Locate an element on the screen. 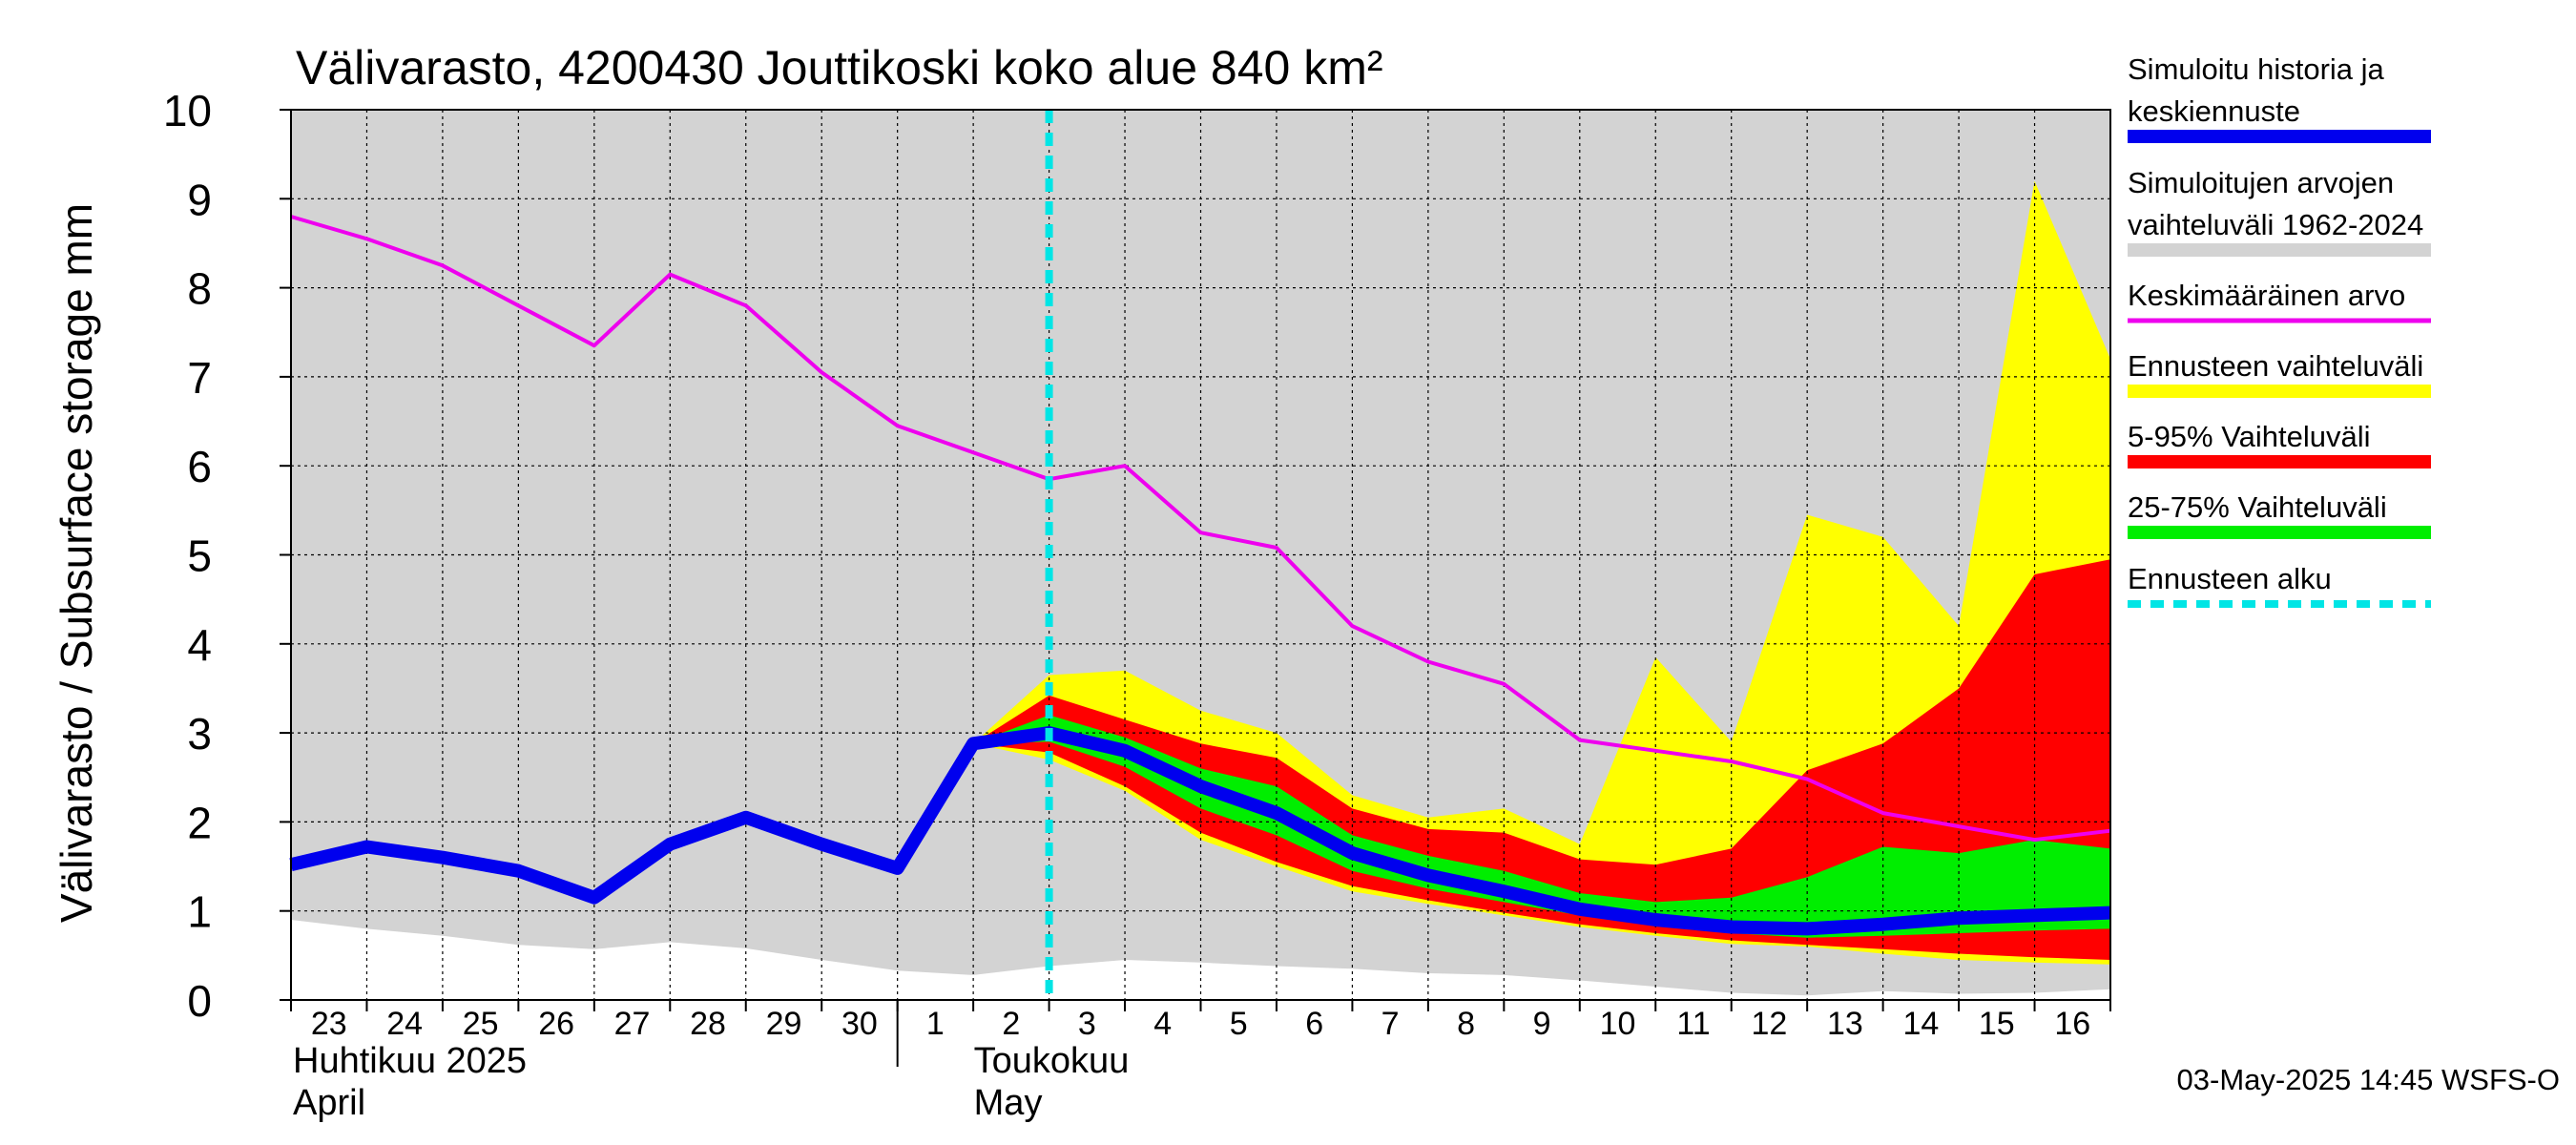 Image resolution: width=2576 pixels, height=1145 pixels. legend-label: vaihteluväli 1962-2024 is located at coordinates (2275, 225).